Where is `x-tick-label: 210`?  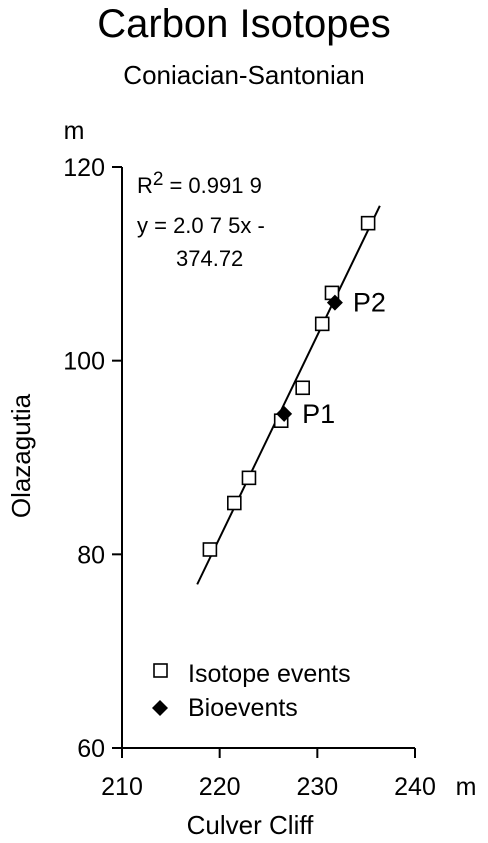
x-tick-label: 210 is located at coordinates (122, 787).